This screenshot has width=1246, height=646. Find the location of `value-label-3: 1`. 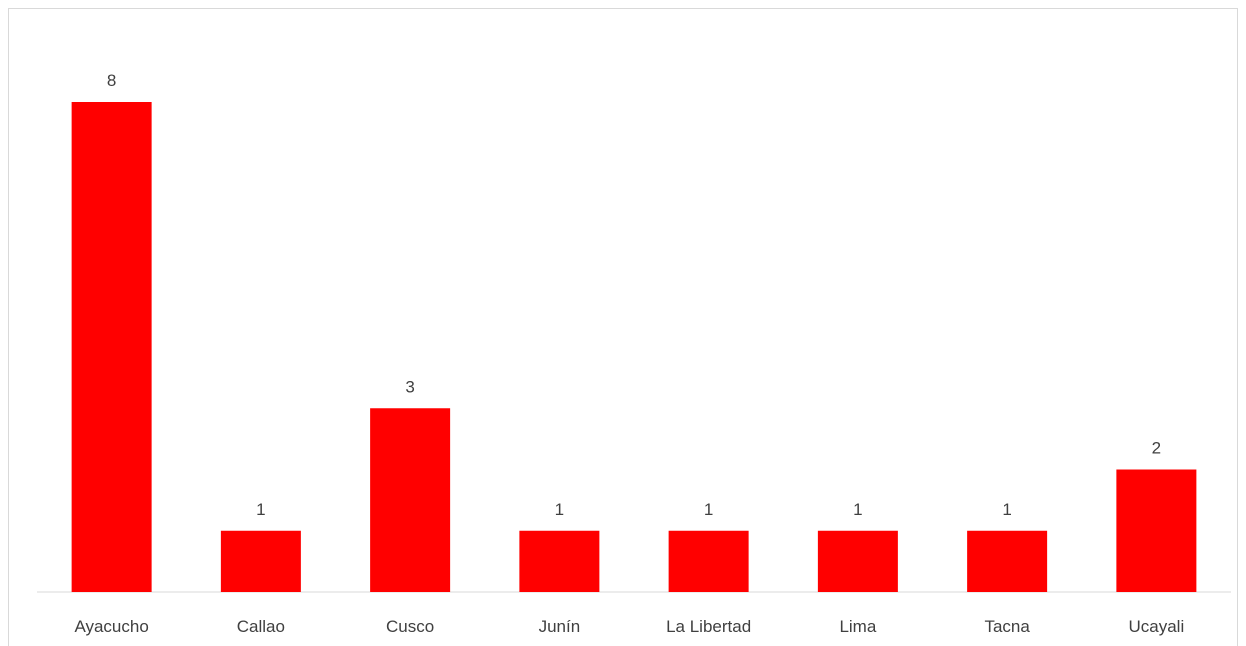

value-label-3: 1 is located at coordinates (559, 509).